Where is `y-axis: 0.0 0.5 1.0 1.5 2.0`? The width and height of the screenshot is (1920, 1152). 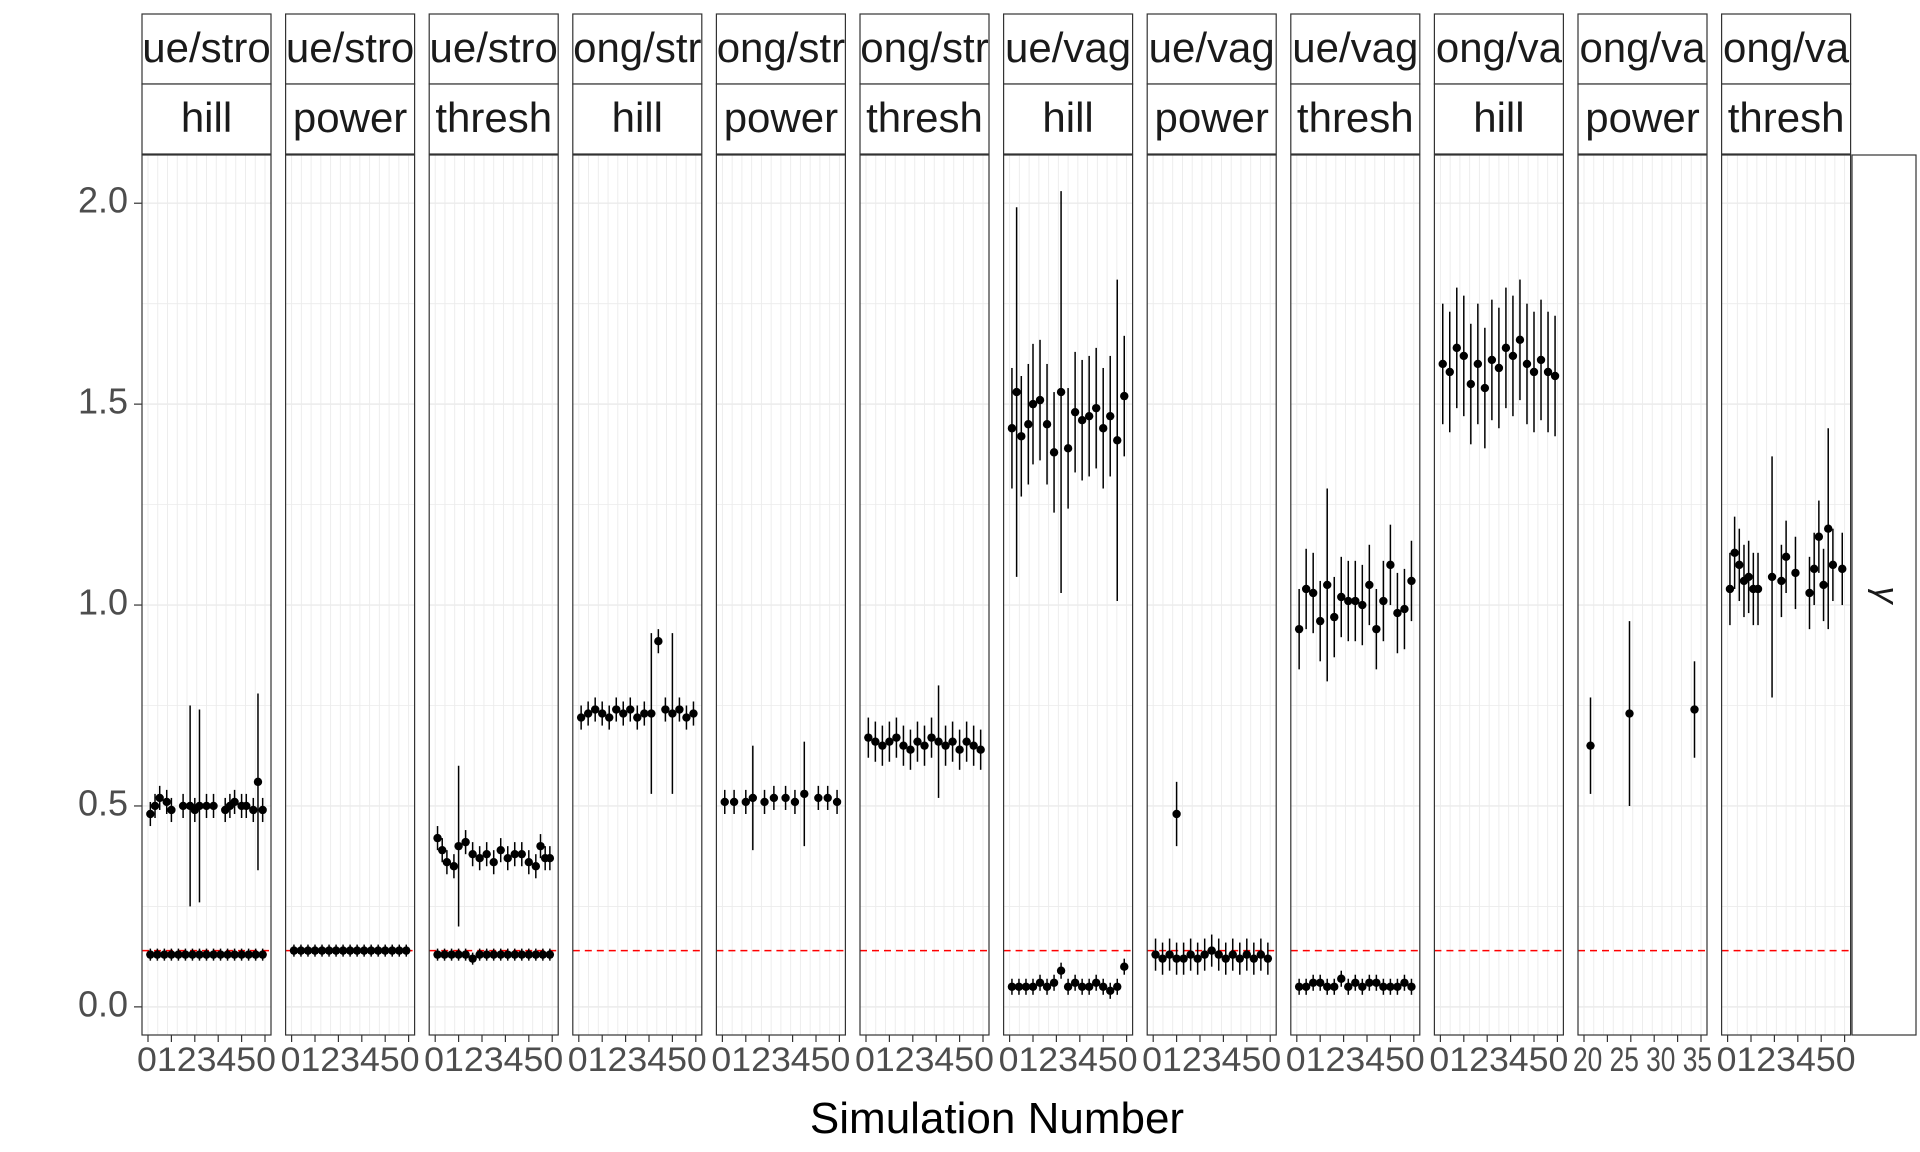 y-axis: 0.0 0.5 1.0 1.5 2.0 is located at coordinates (110, 602).